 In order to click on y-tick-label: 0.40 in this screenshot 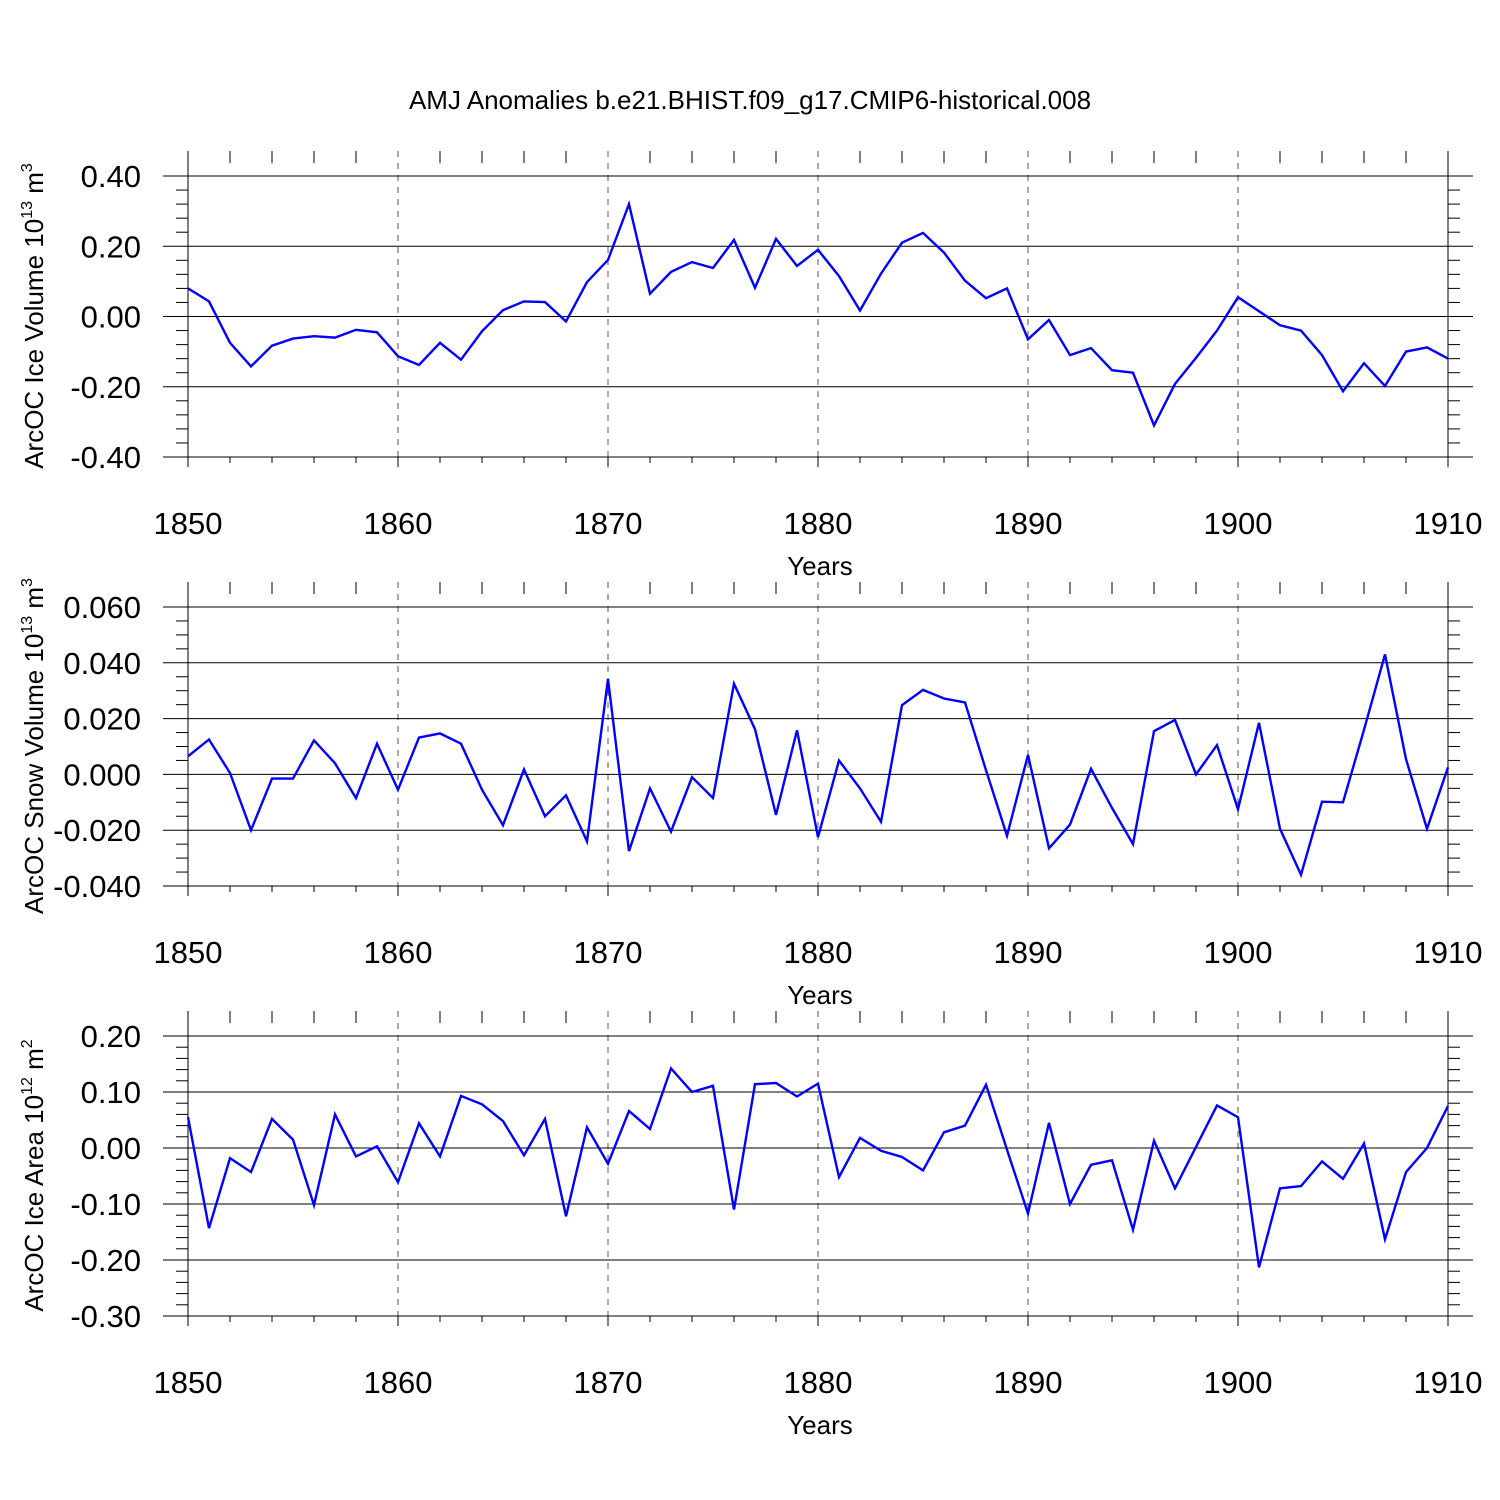, I will do `click(111, 176)`.